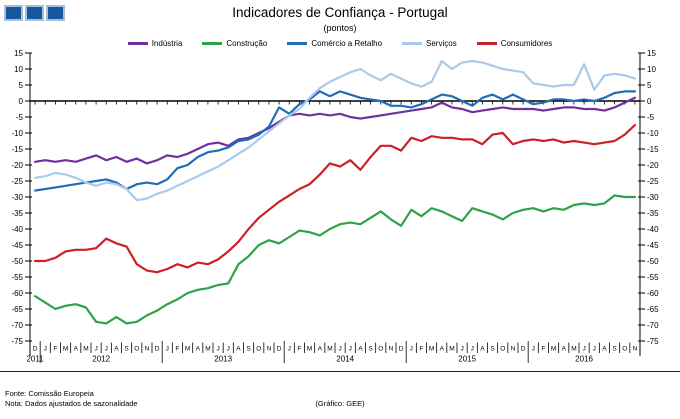 This screenshot has height=419, width=680. Describe the element at coordinates (17, 261) in the screenshot. I see `svg-text: -50` at that location.